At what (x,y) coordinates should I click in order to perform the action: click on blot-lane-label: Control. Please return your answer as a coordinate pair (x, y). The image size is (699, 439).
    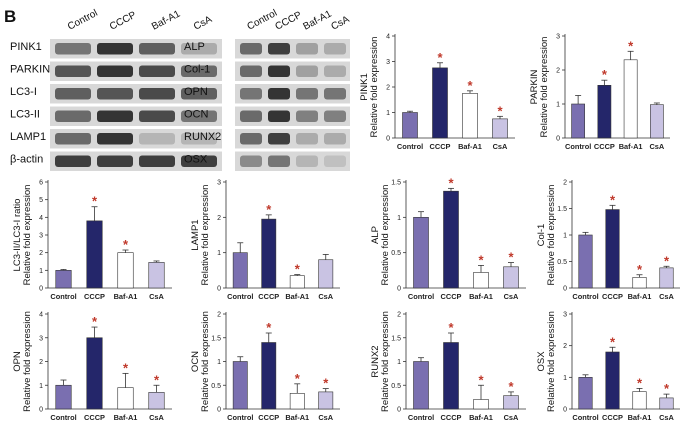
    Looking at the image, I should click on (262, 20).